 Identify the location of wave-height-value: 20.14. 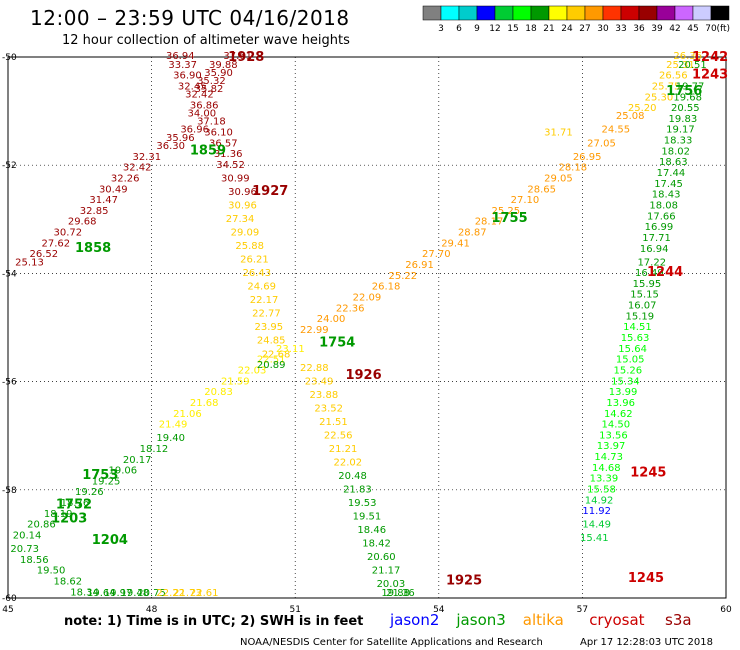
(27, 535).